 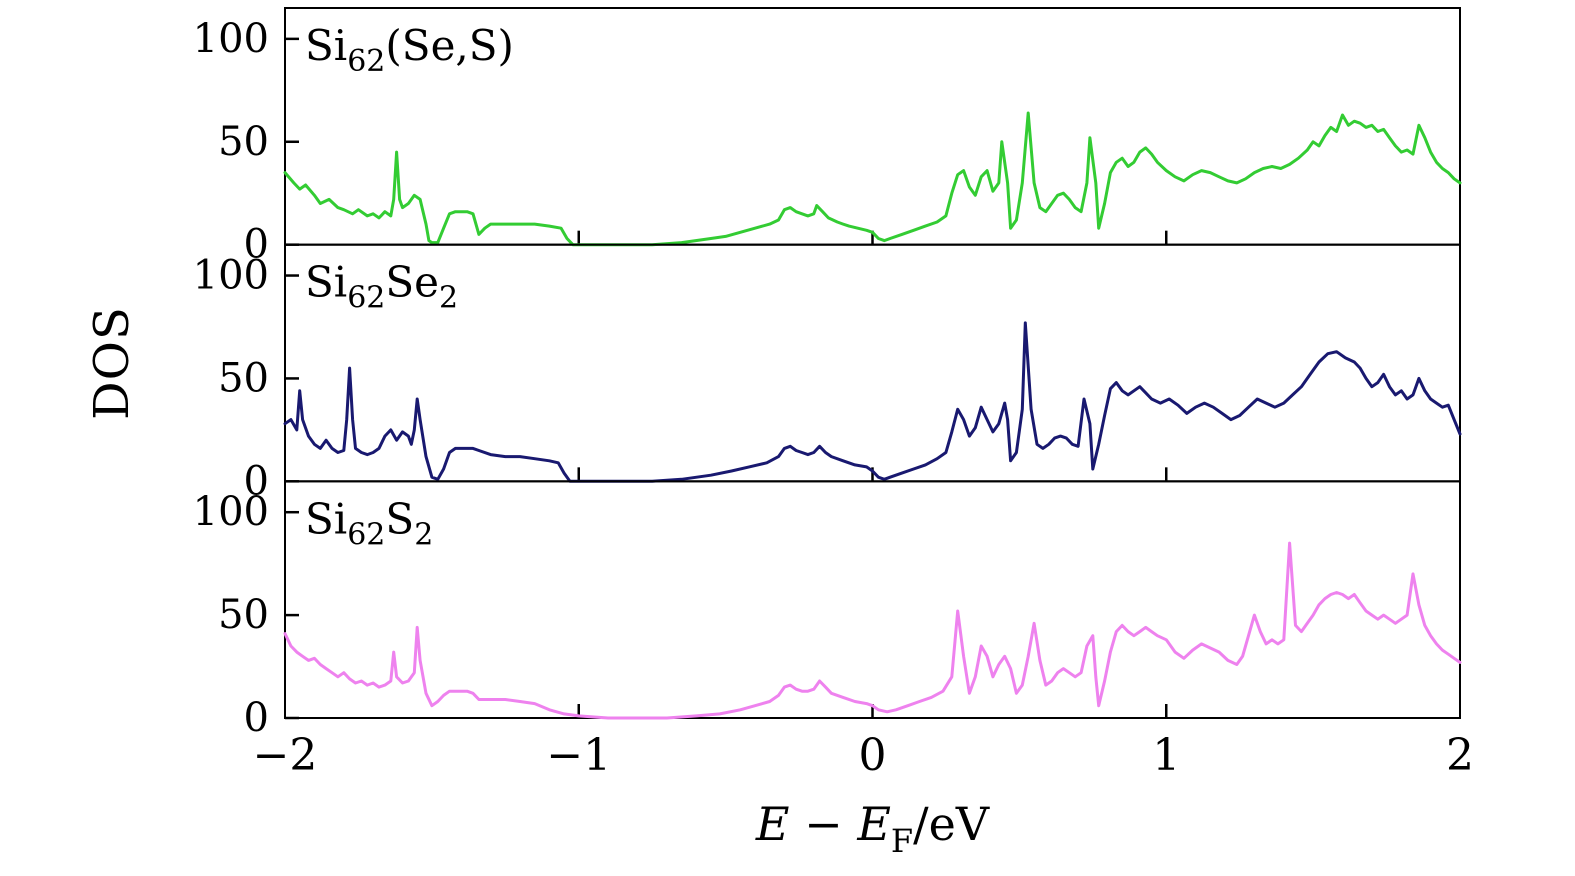 I want to click on x-tick-label: −2, so click(x=285, y=755).